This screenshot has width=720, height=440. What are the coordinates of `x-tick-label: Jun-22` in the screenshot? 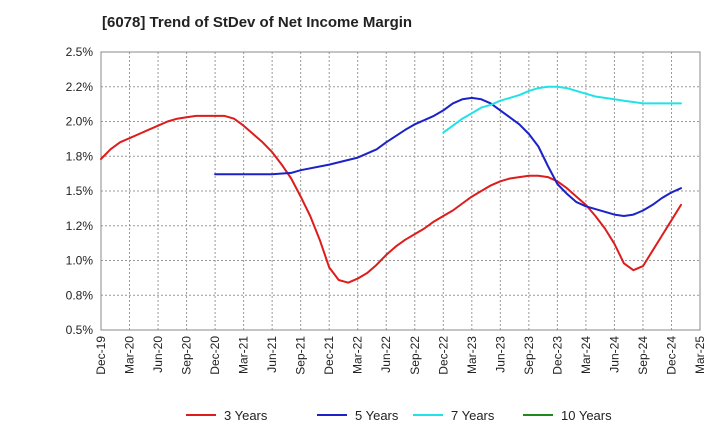 It's located at (386, 354).